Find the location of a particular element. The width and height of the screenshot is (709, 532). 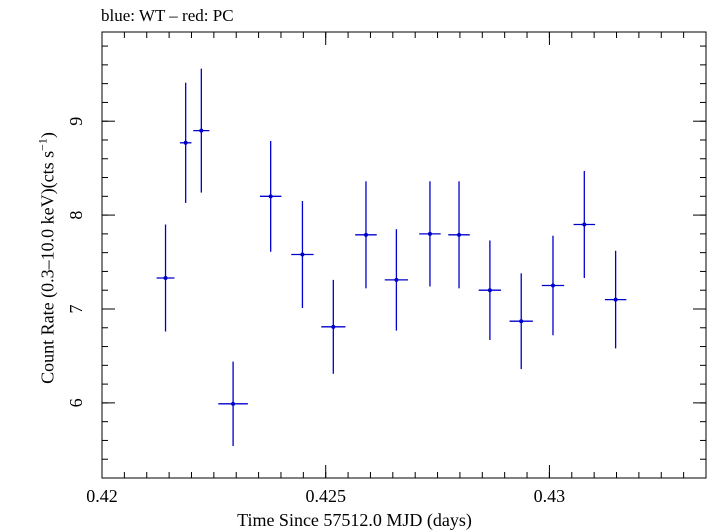

y-axis-label-prefix: Count Rate (0.3–10.0 keV)(cts s is located at coordinates (47, 267).